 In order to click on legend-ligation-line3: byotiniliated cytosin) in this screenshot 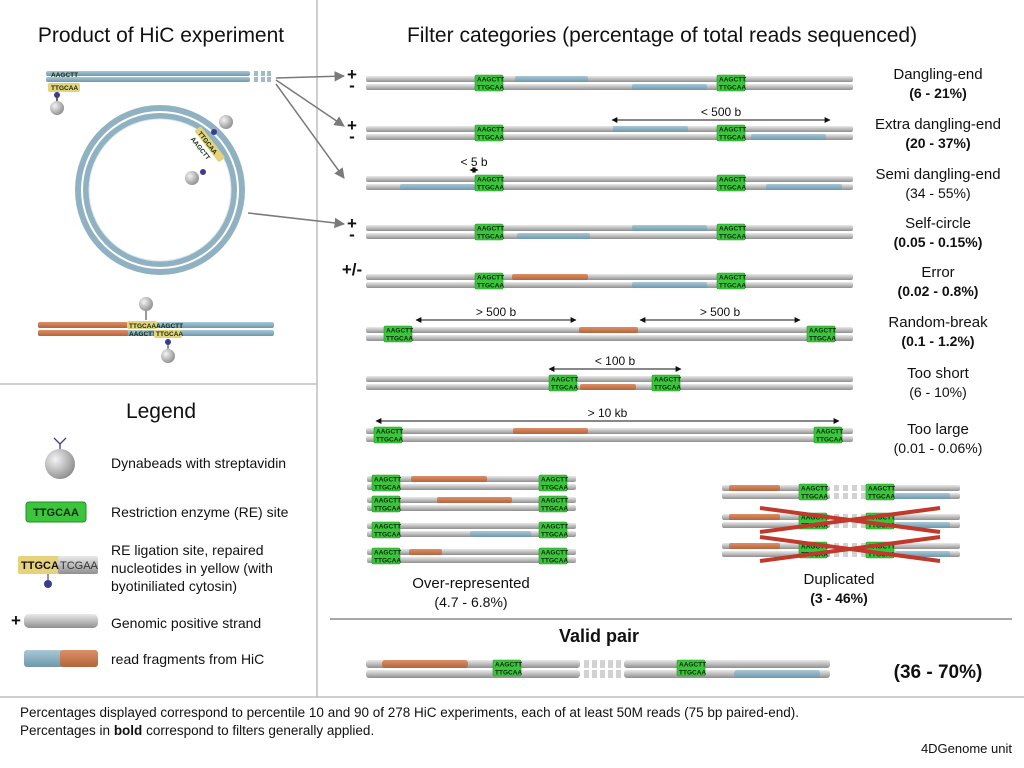, I will do `click(174, 586)`.